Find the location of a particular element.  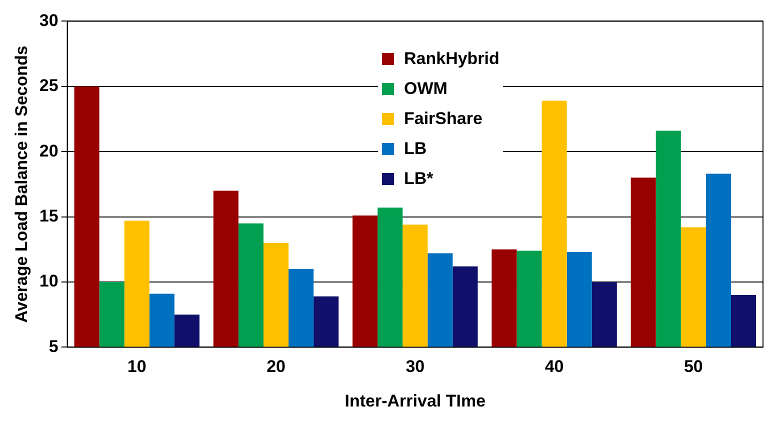

y-tick-label: 20 is located at coordinates (48, 150).